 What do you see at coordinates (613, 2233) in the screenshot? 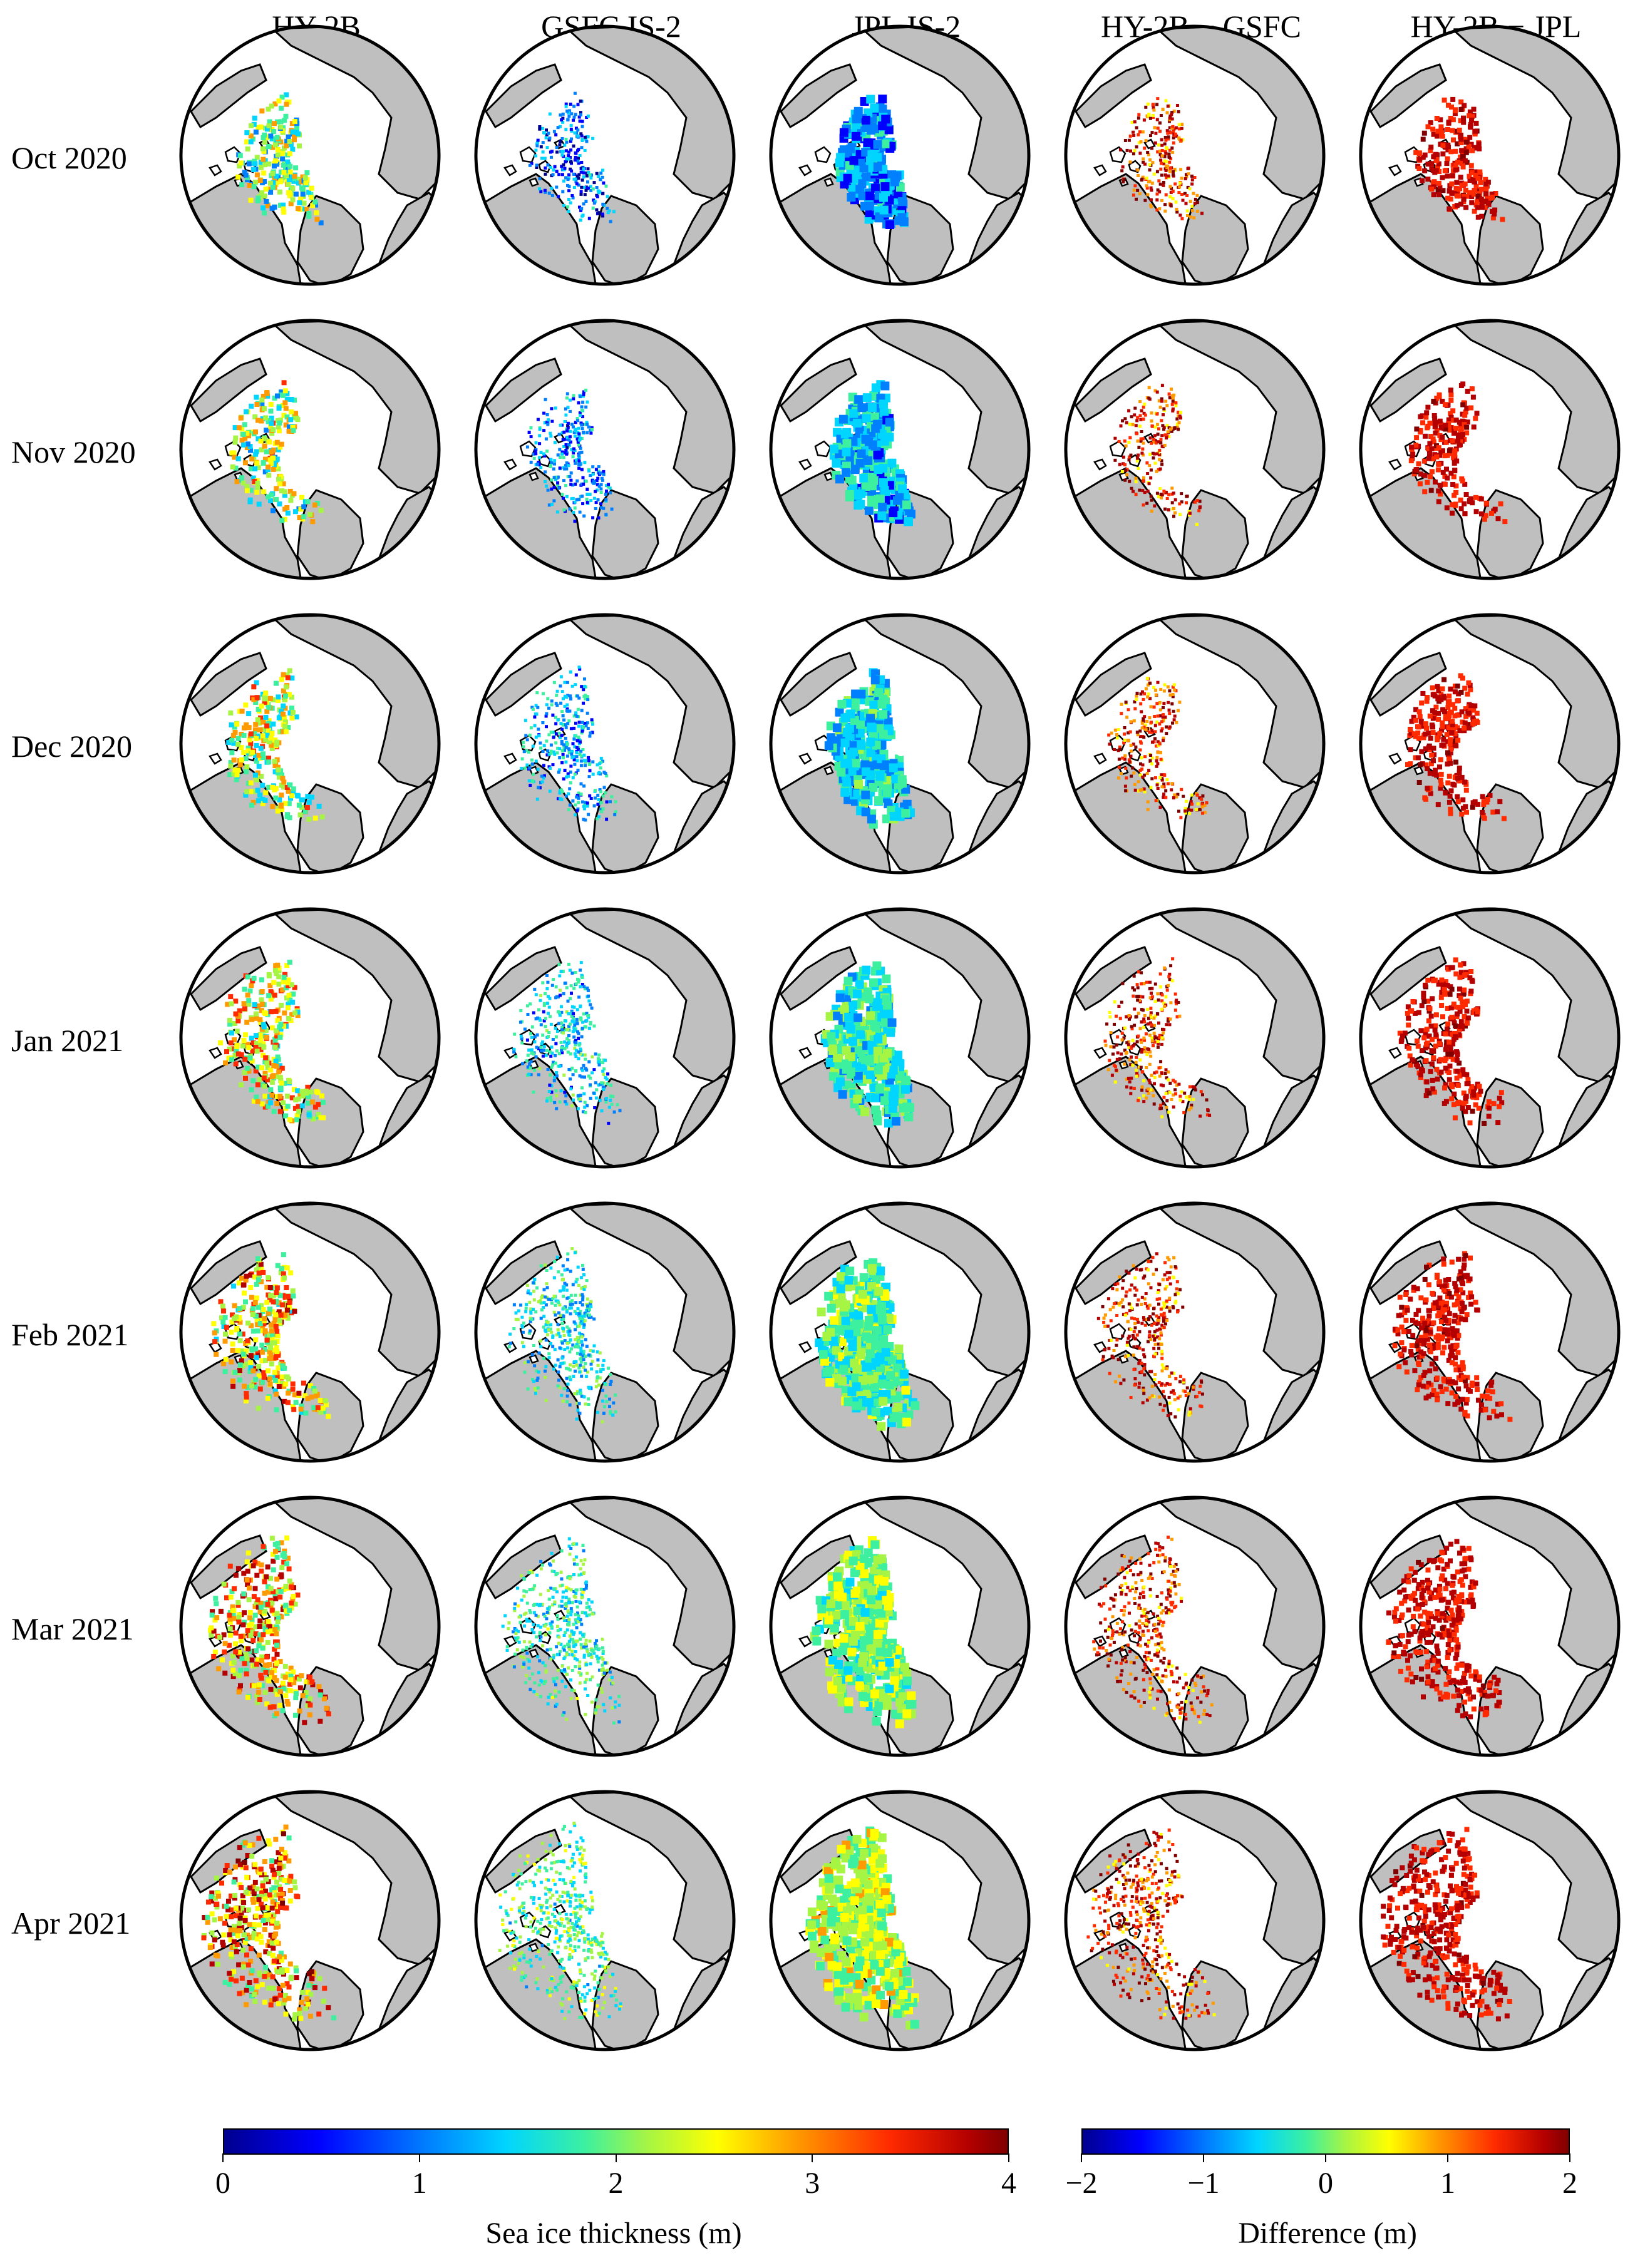
I see `thickness-colorbar-label: Sea ice thickness (m)` at bounding box center [613, 2233].